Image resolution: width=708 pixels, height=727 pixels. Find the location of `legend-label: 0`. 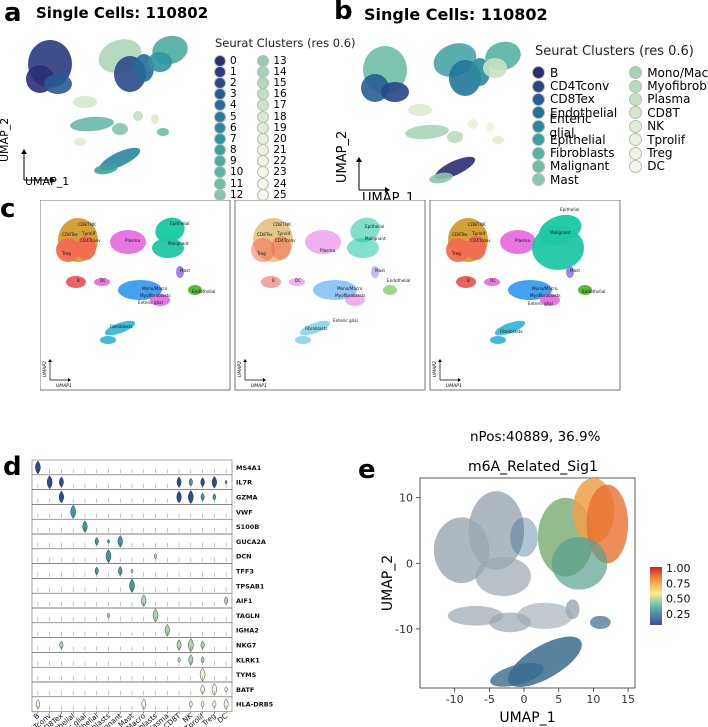

legend-label: 0 is located at coordinates (233, 60).